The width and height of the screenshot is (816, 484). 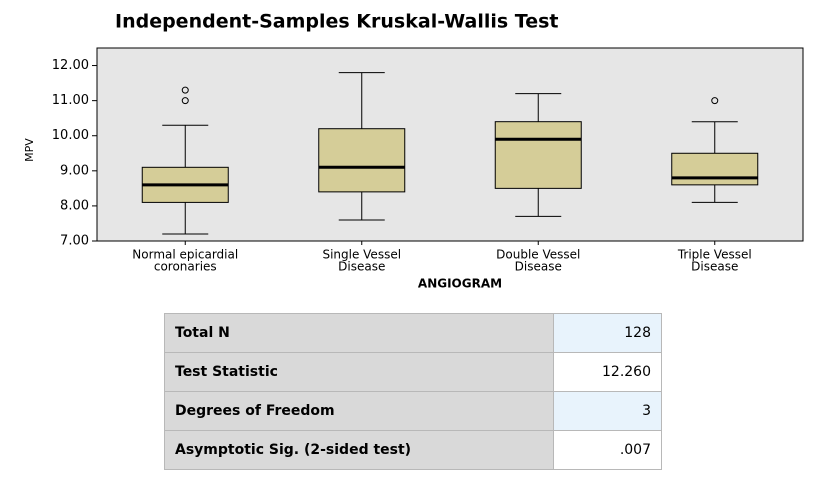 What do you see at coordinates (29, 150) in the screenshot?
I see `y-axis-label: MPV` at bounding box center [29, 150].